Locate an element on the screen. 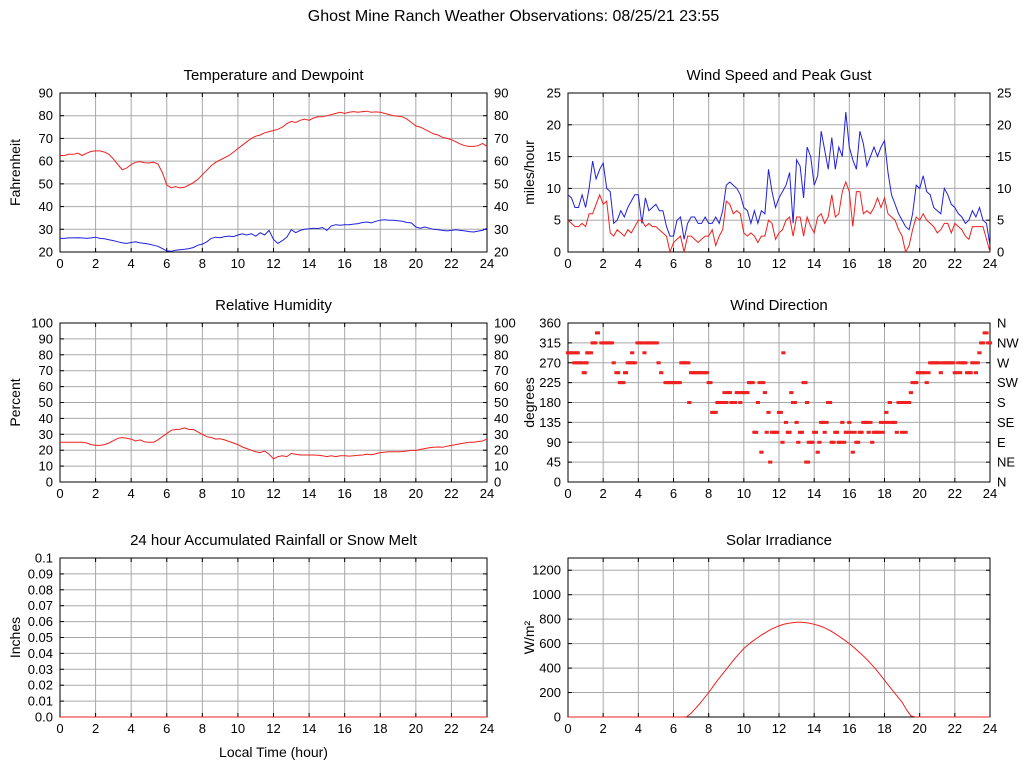  y-tick-label: 50 is located at coordinates (46, 402).